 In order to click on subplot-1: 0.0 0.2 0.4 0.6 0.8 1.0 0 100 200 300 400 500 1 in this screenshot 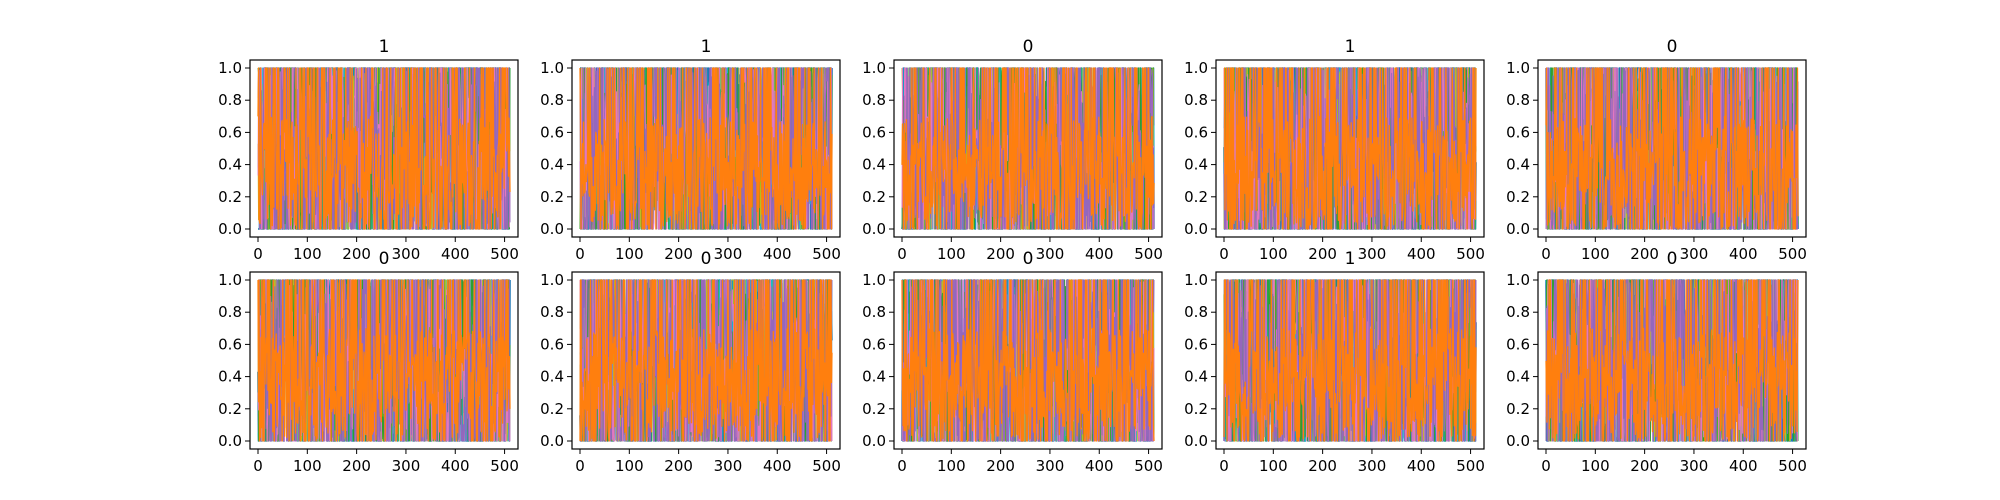, I will do `click(368, 150)`.